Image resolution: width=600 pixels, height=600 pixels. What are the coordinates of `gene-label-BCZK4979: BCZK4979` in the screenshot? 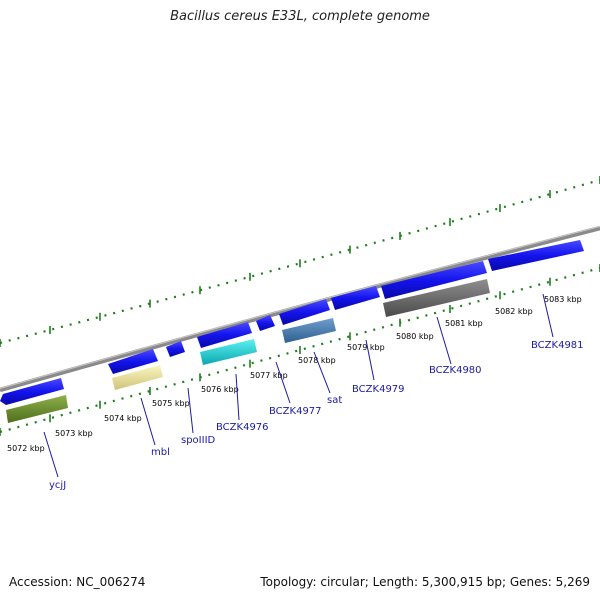 It's located at (378, 389).